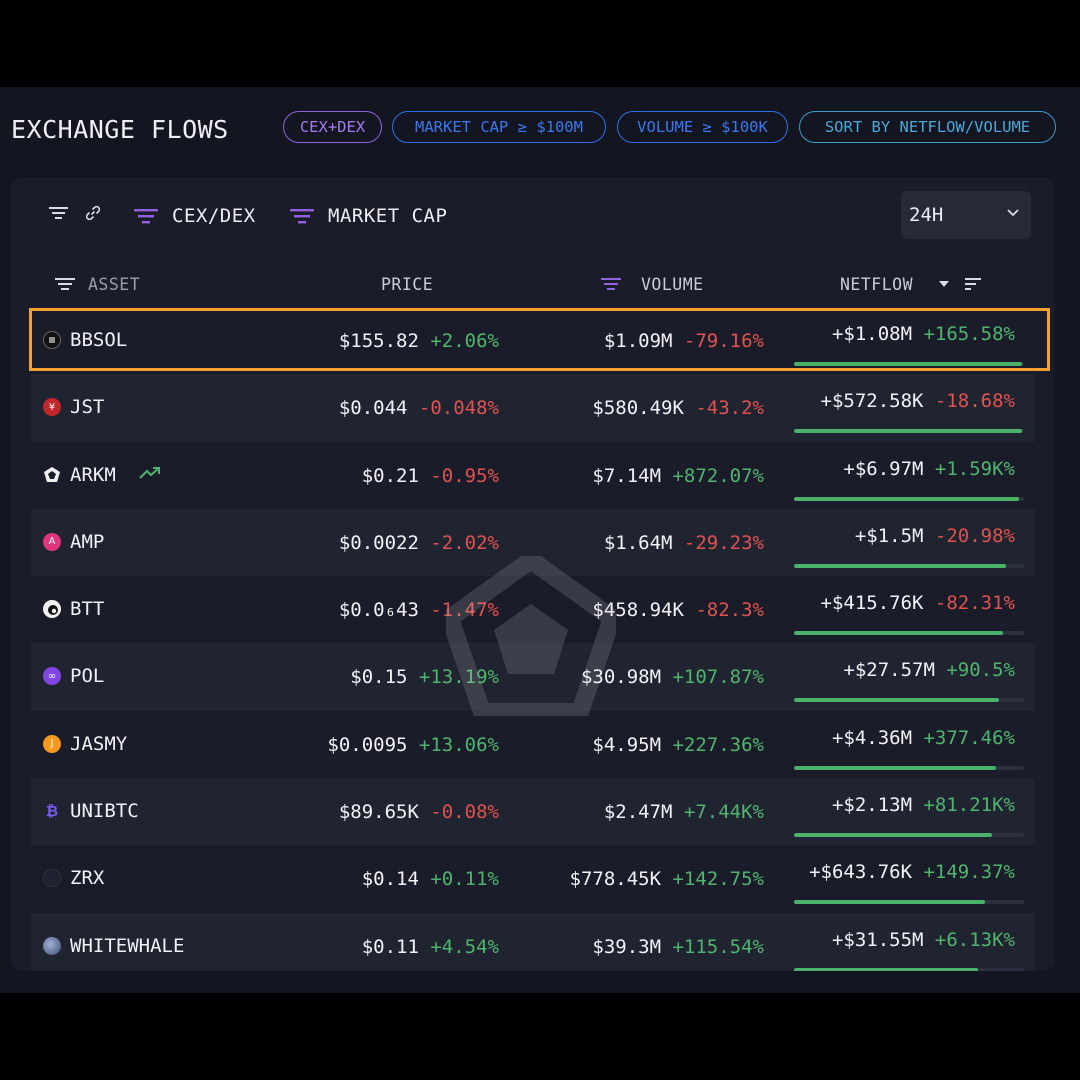 The image size is (1080, 1080). I want to click on column-header-price: PRICE, so click(407, 284).